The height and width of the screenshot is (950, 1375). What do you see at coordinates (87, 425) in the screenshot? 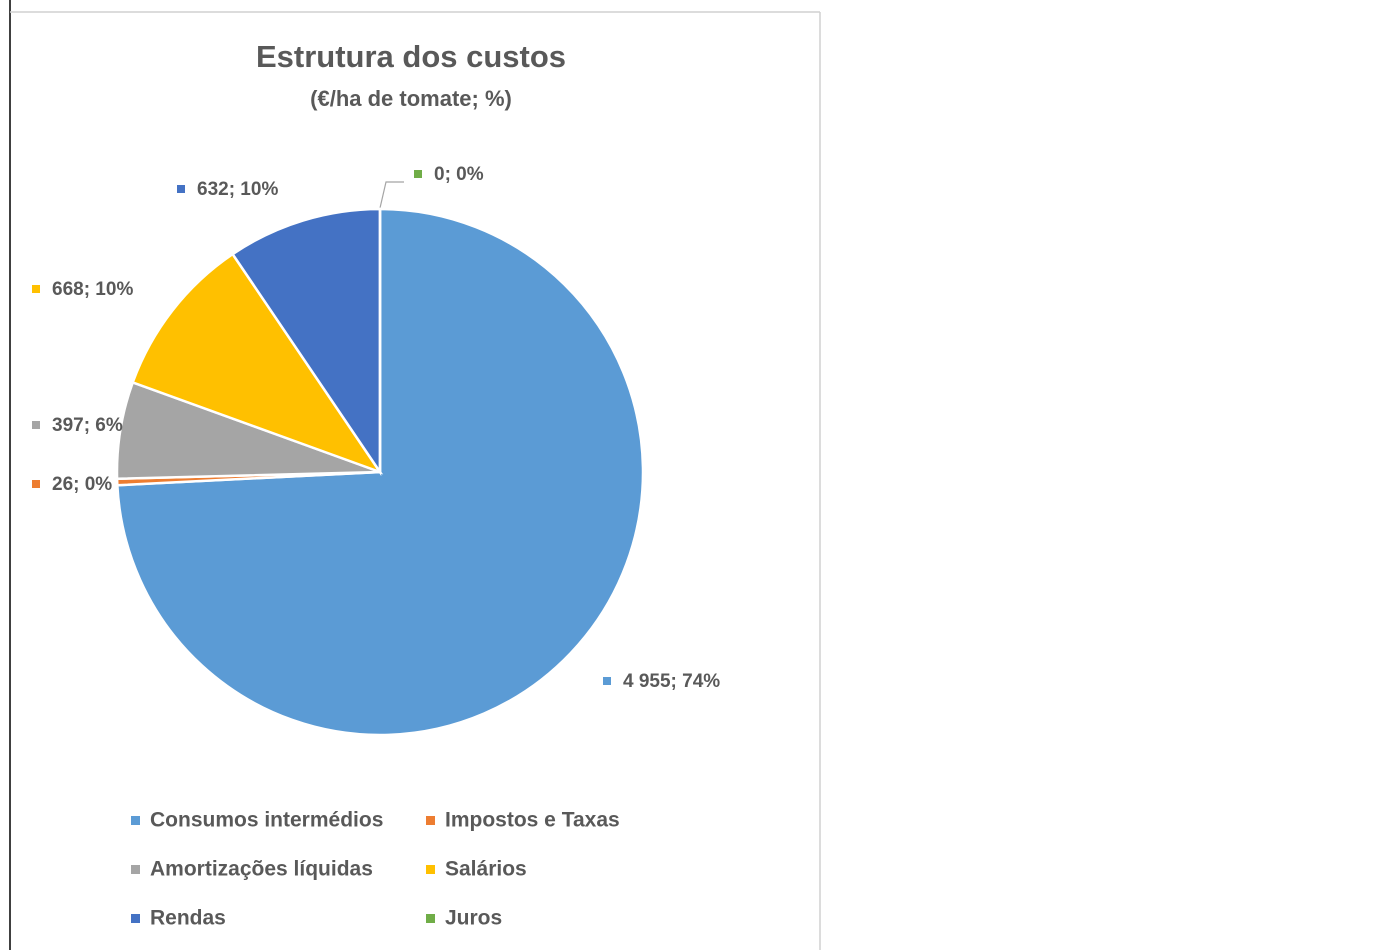
I see `data-label: 397; 6%` at bounding box center [87, 425].